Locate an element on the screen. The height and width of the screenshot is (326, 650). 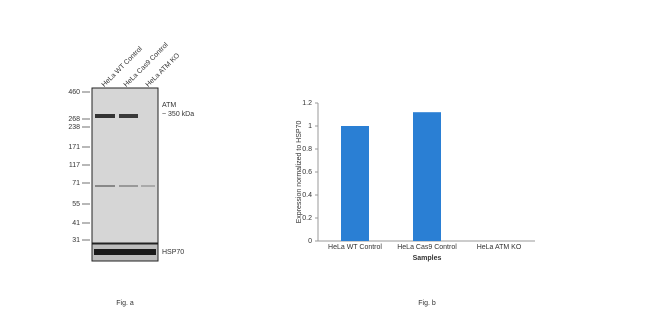
x-tick-label: HeLa Cas9 Control is located at coordinates (427, 247).